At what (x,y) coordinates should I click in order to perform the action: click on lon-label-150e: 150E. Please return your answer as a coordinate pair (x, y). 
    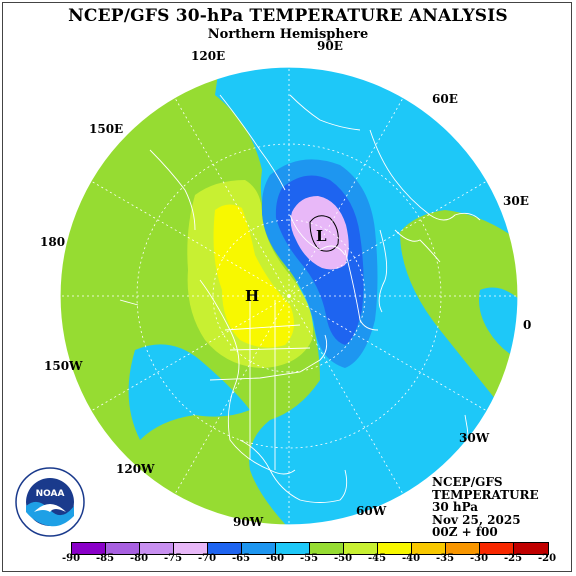
    Looking at the image, I should click on (106, 129).